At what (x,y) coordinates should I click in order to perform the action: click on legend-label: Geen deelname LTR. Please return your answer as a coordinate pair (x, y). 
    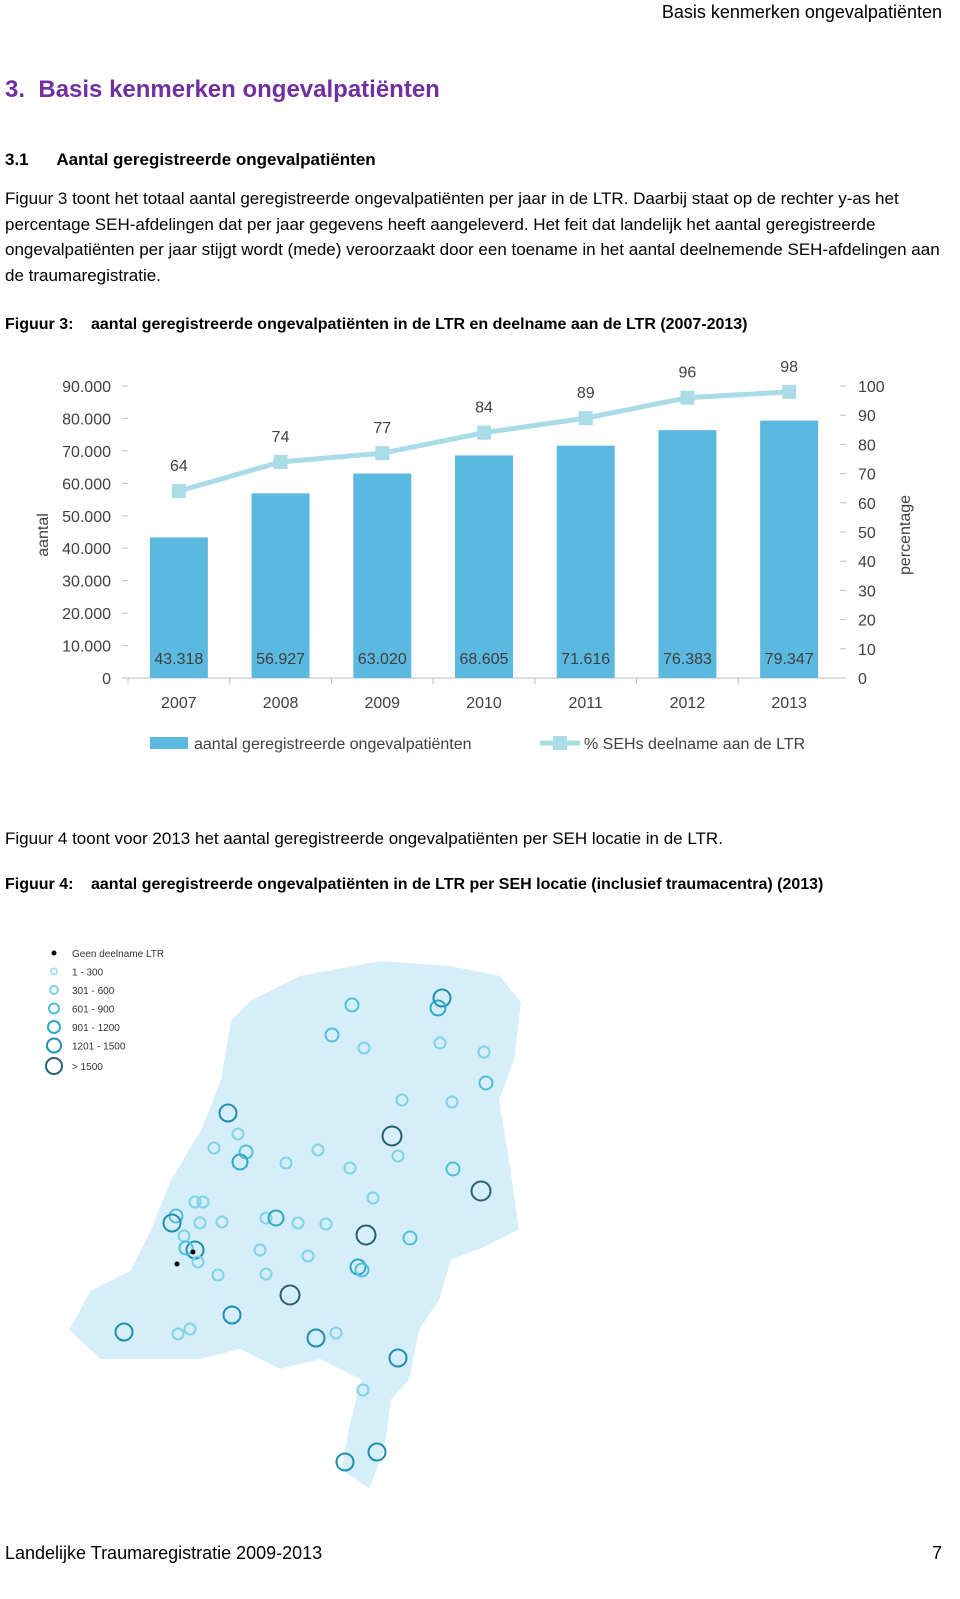
    Looking at the image, I should click on (118, 954).